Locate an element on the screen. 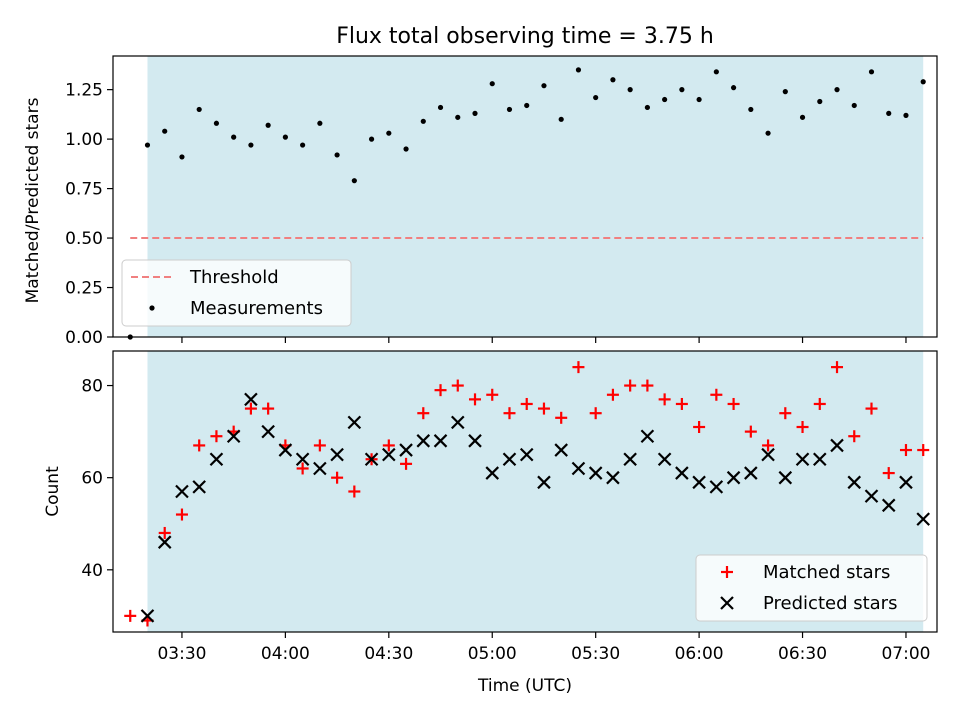  legend-threshold-label: Threshold is located at coordinates (234, 277).